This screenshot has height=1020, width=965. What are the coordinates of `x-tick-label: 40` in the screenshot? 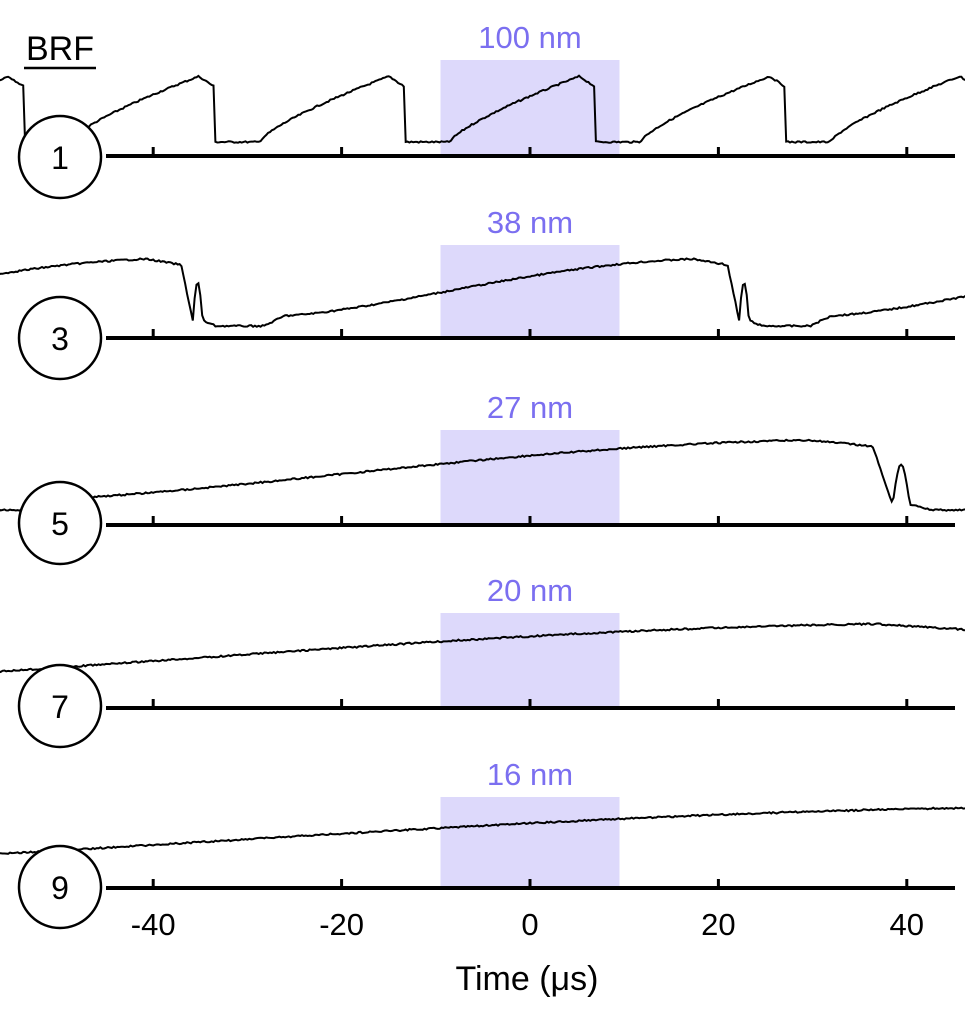 It's located at (907, 924).